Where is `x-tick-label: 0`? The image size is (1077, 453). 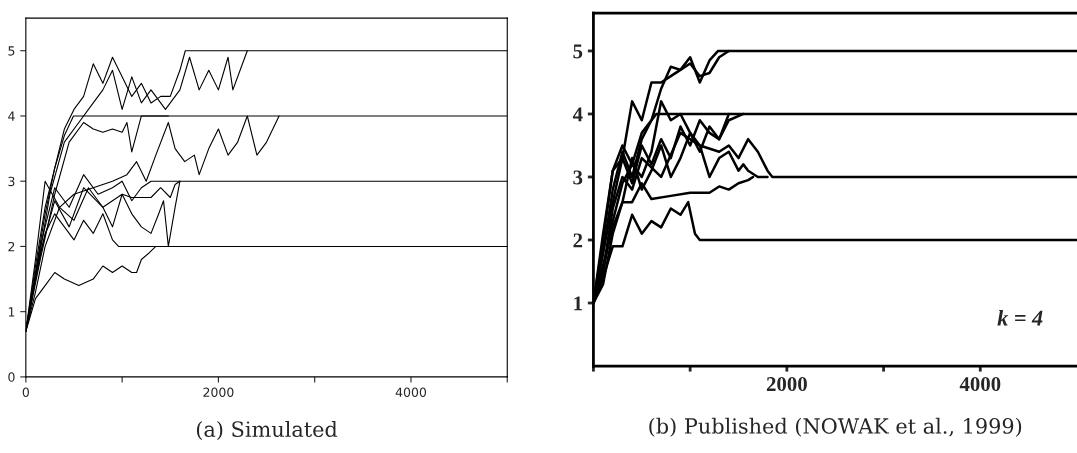 x-tick-label: 0 is located at coordinates (25, 392).